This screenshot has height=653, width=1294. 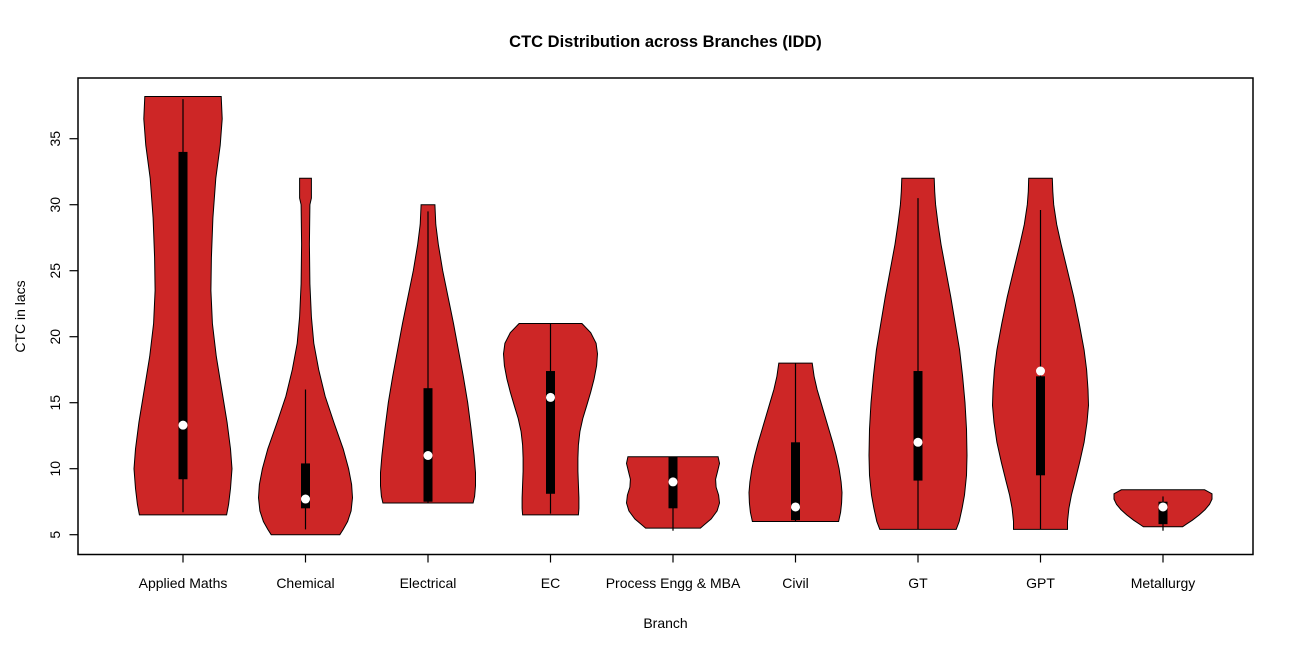 I want to click on violin-group-electrical, so click(x=428, y=354).